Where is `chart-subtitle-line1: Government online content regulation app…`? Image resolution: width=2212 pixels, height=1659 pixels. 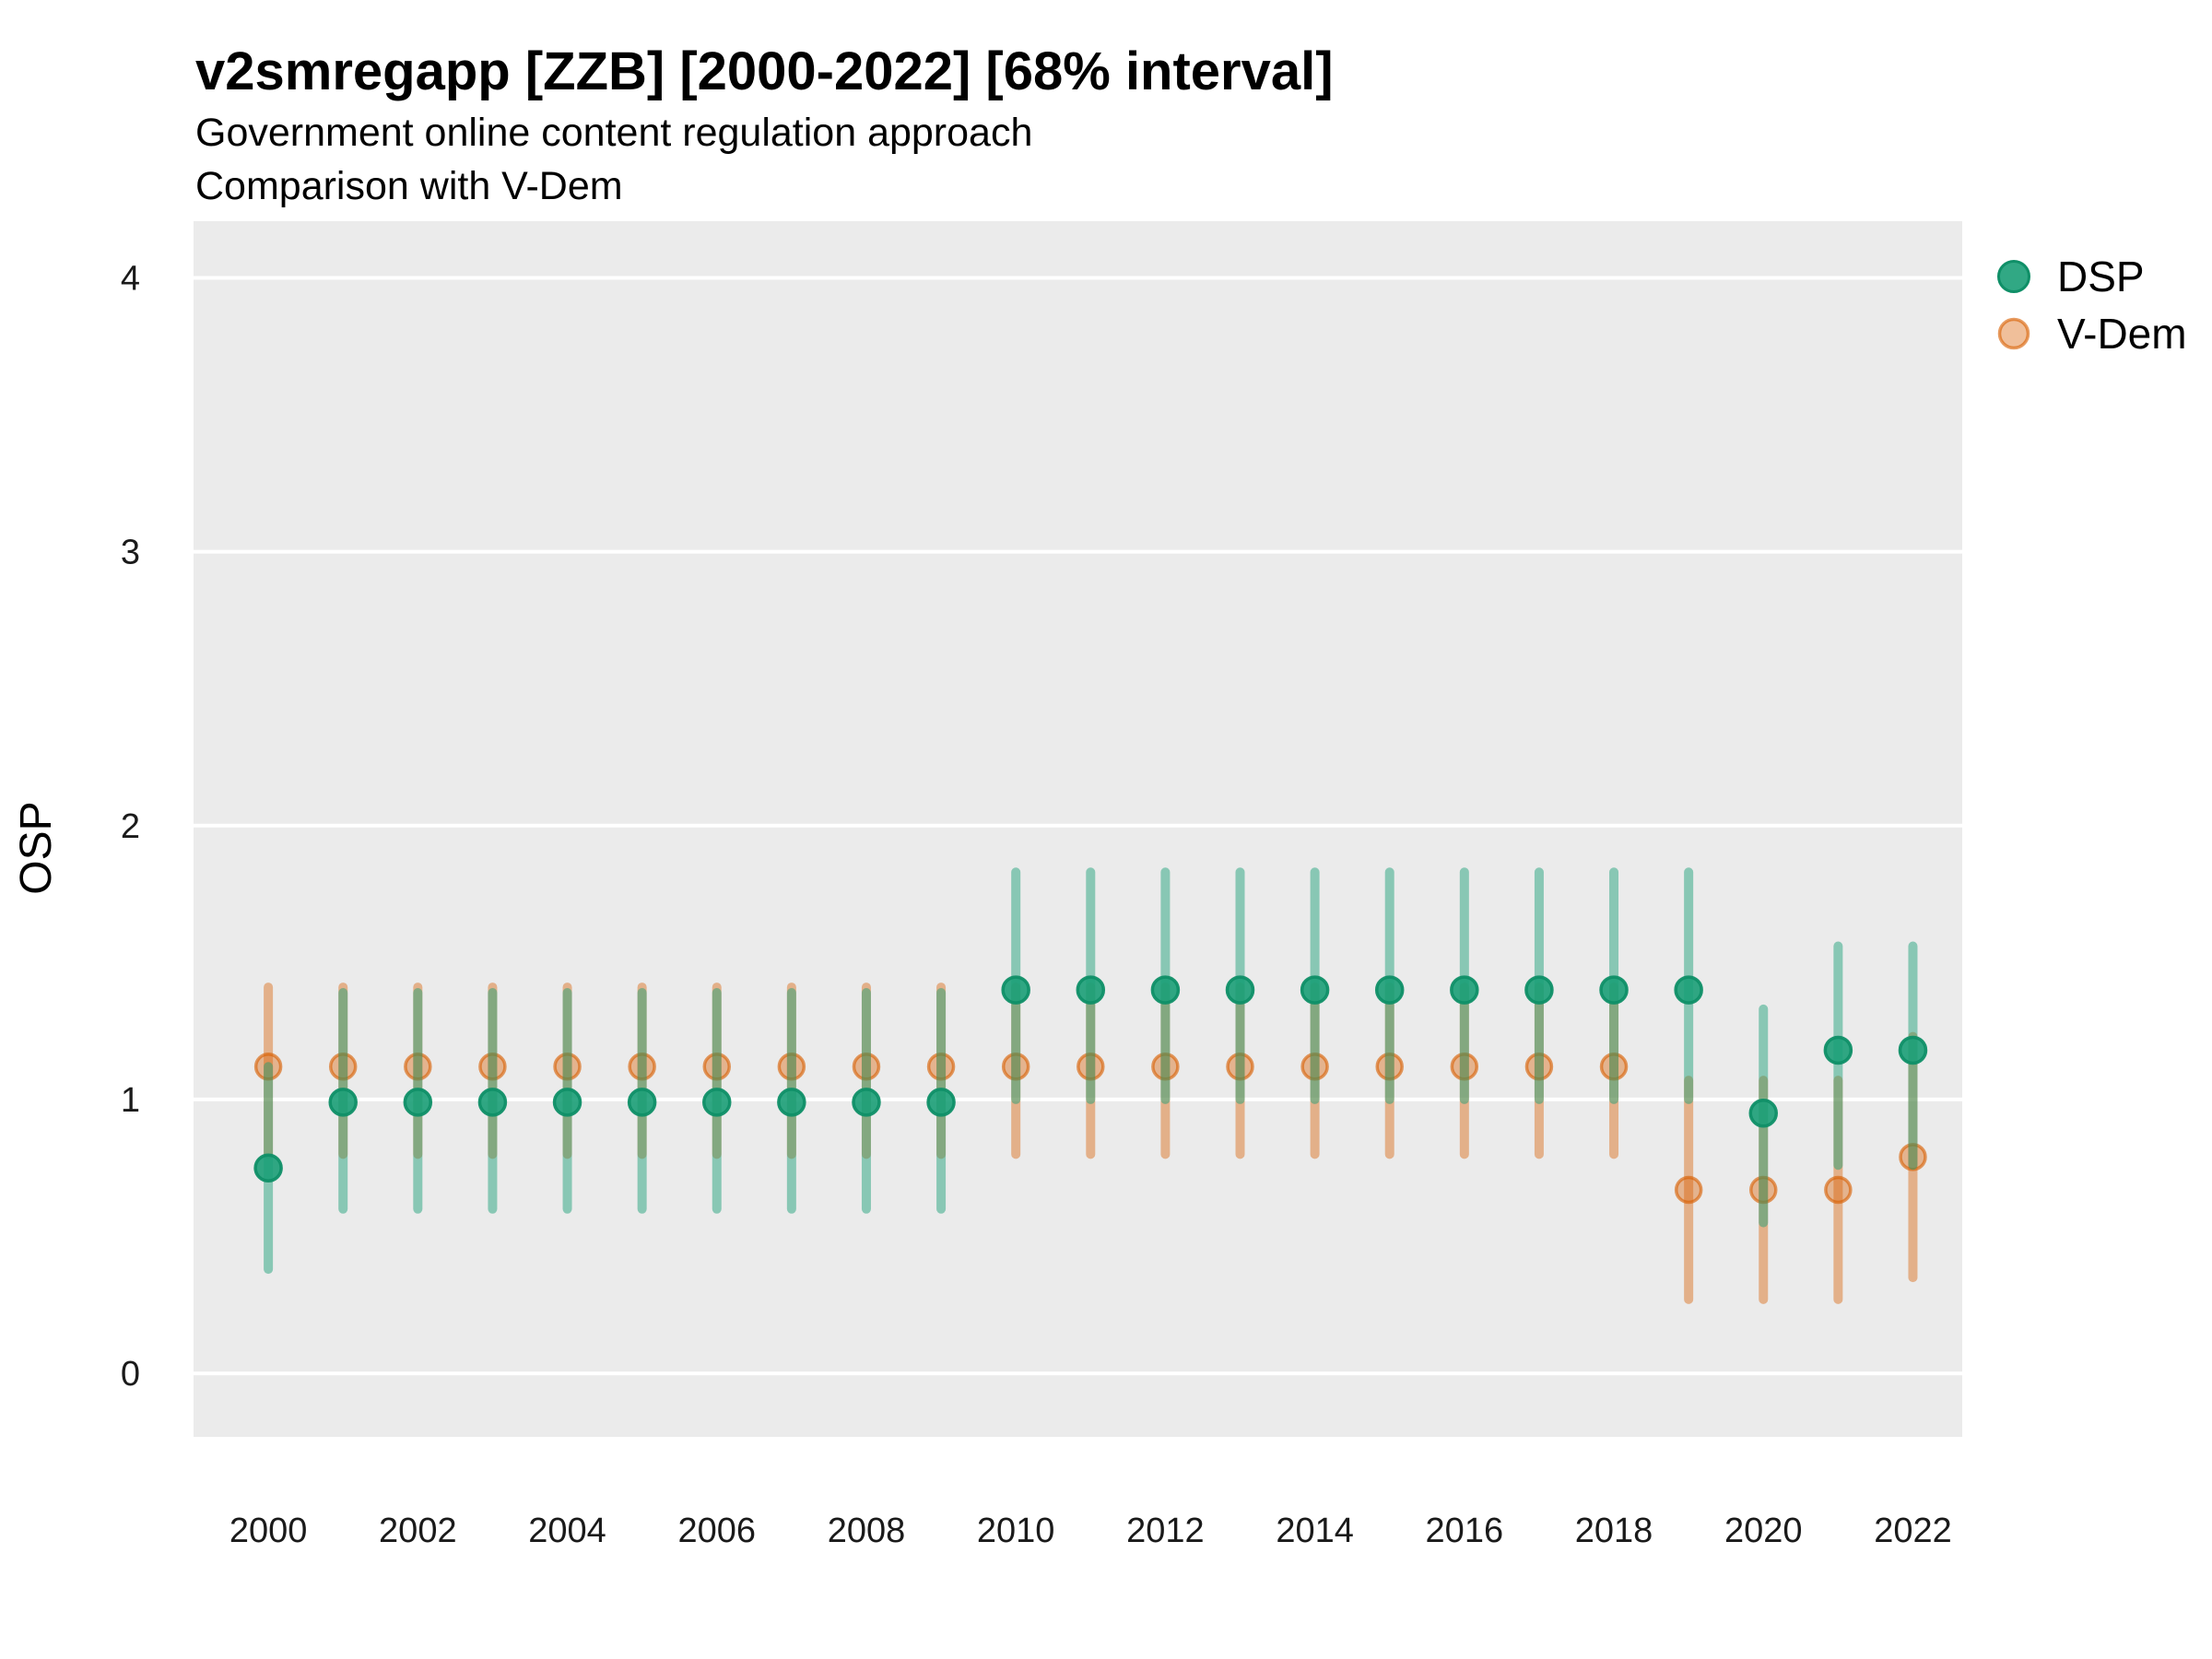 chart-subtitle-line1: Government online content regulation app… is located at coordinates (613, 133).